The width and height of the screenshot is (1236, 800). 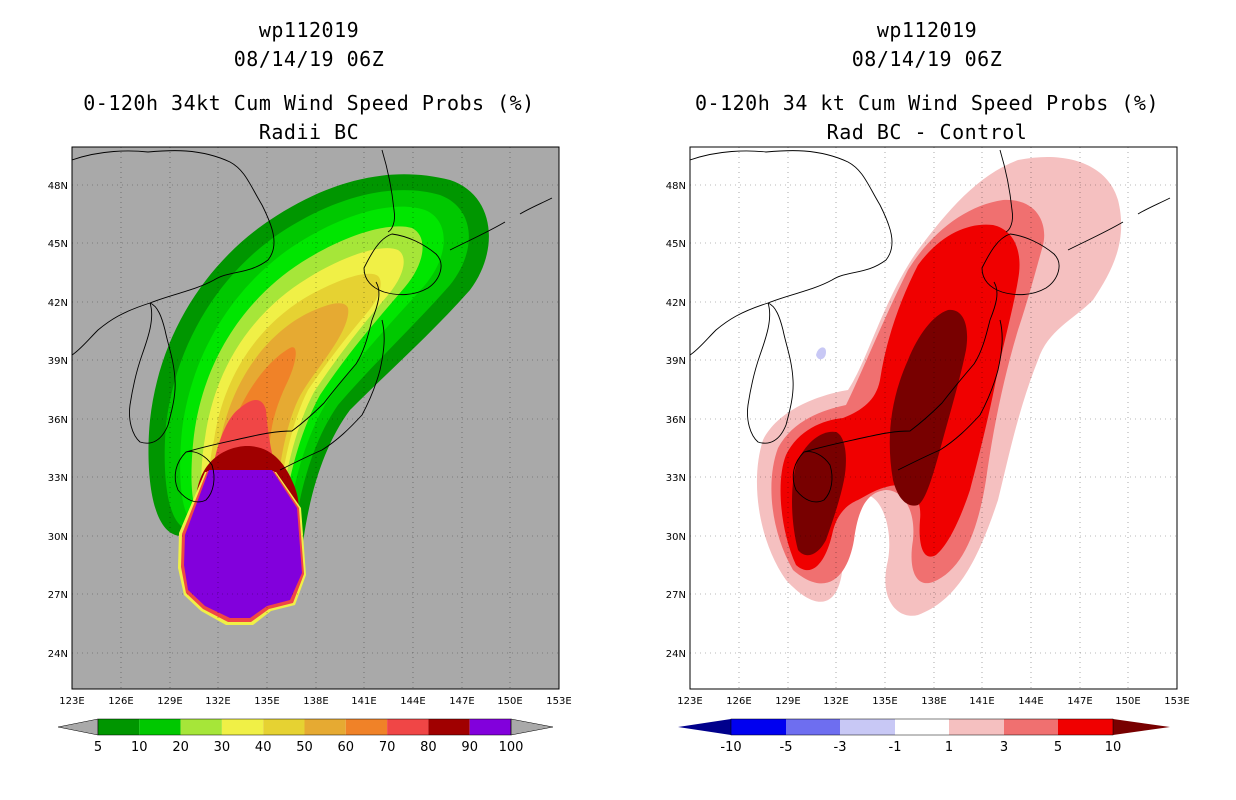 What do you see at coordinates (924, 736) in the screenshot?
I see `right-colorbar: -10 -5 -3 -1 1 3 5 10` at bounding box center [924, 736].